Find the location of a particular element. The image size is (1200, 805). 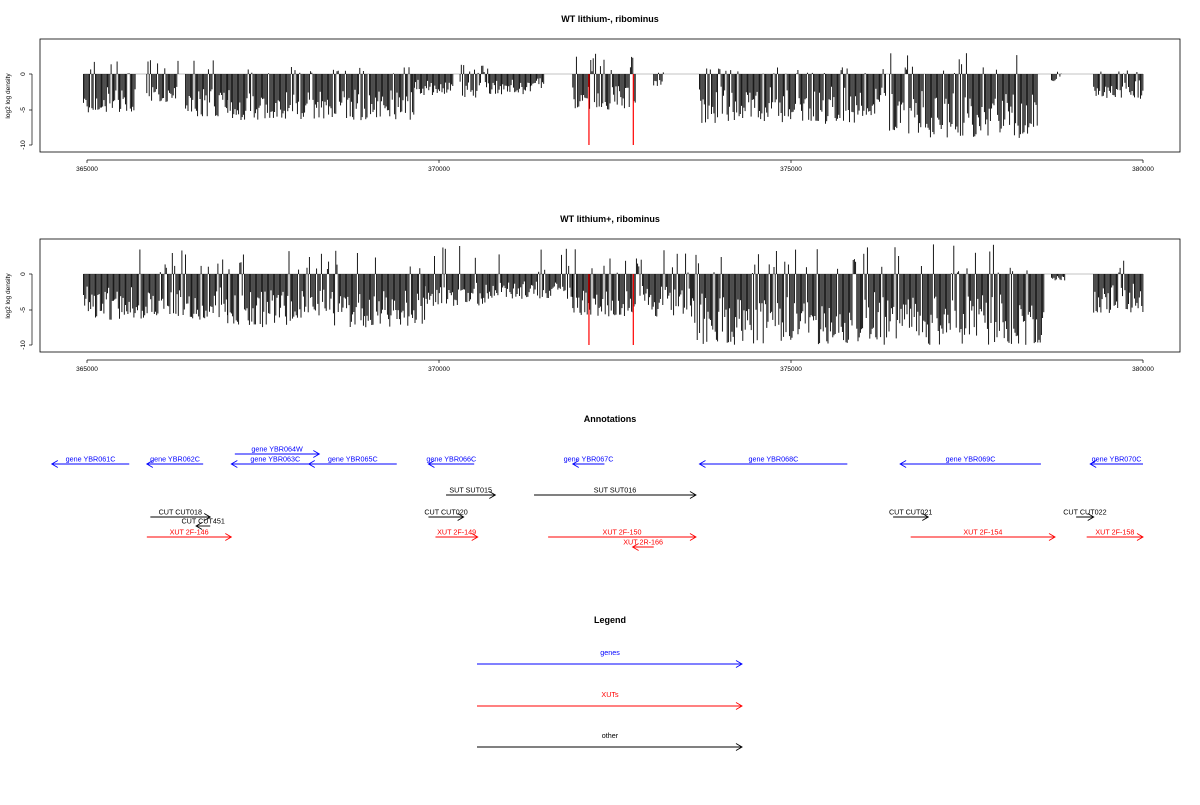

feature-label: gene YBR063C is located at coordinates (275, 459).